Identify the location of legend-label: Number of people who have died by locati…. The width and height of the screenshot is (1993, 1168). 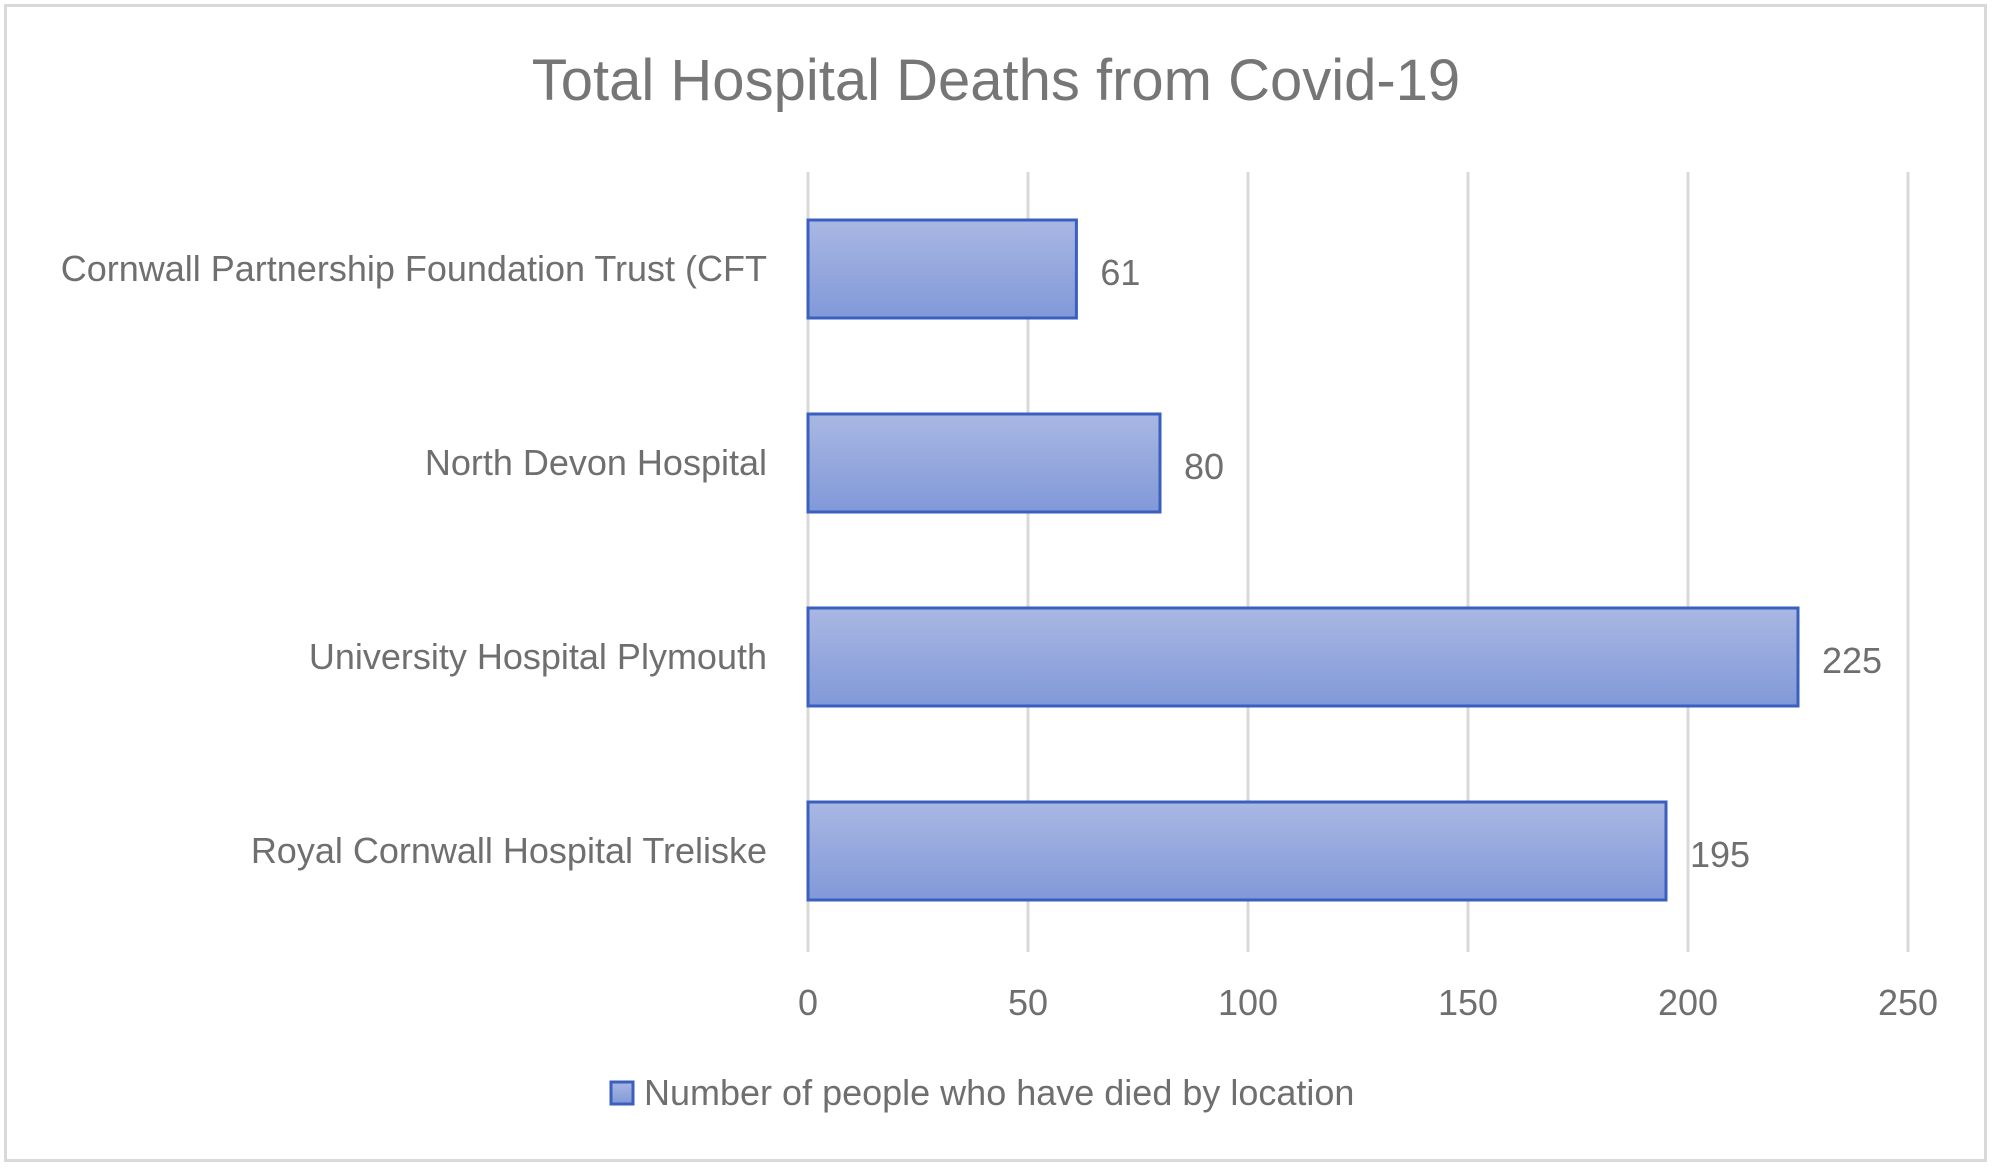
(999, 1092).